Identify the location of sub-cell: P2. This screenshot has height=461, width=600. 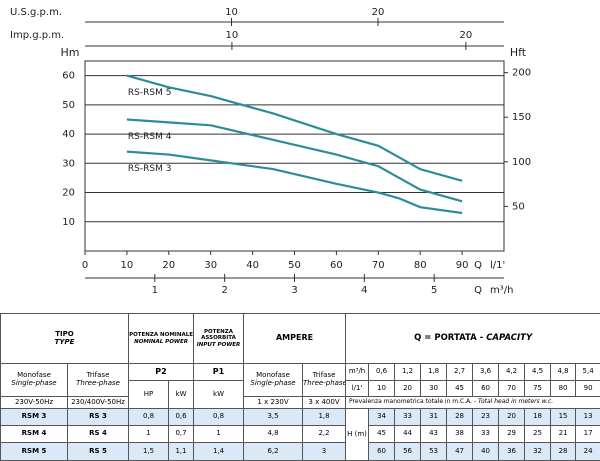
(161, 372).